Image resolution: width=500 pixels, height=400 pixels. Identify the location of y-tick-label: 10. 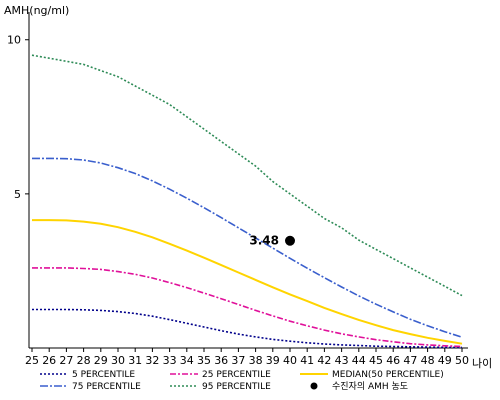
(14, 40).